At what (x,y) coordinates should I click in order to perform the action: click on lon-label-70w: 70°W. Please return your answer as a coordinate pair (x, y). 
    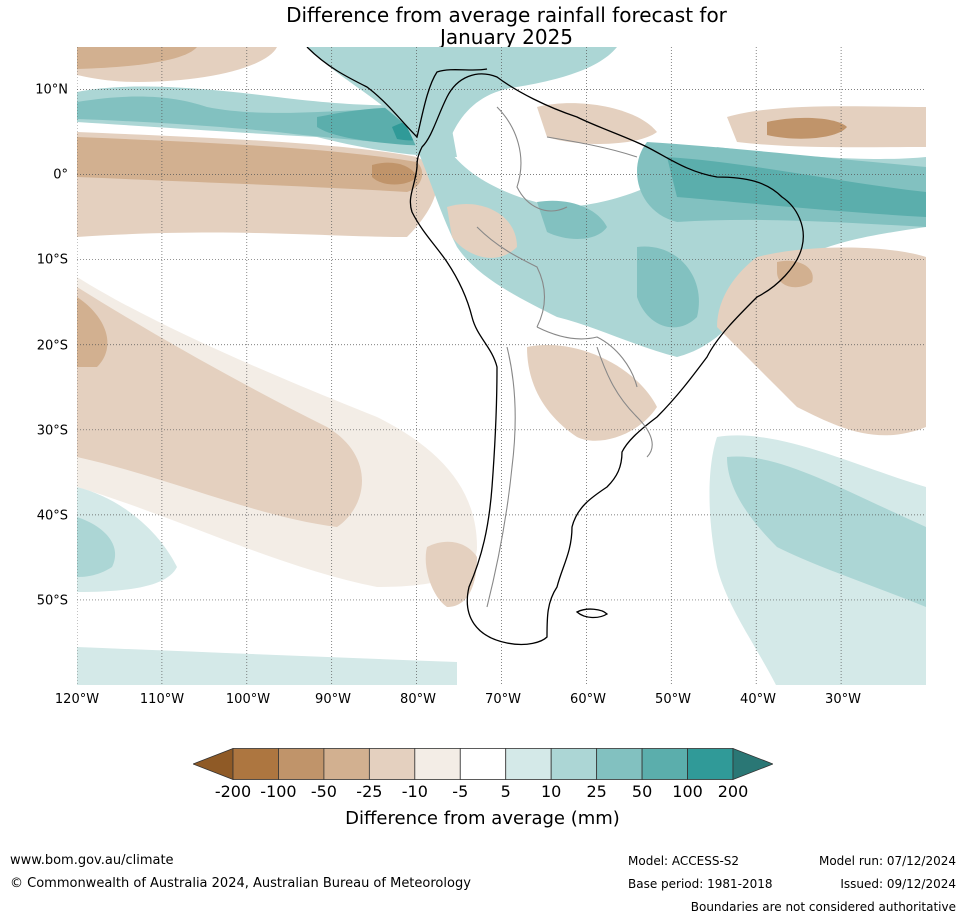
    Looking at the image, I should click on (503, 699).